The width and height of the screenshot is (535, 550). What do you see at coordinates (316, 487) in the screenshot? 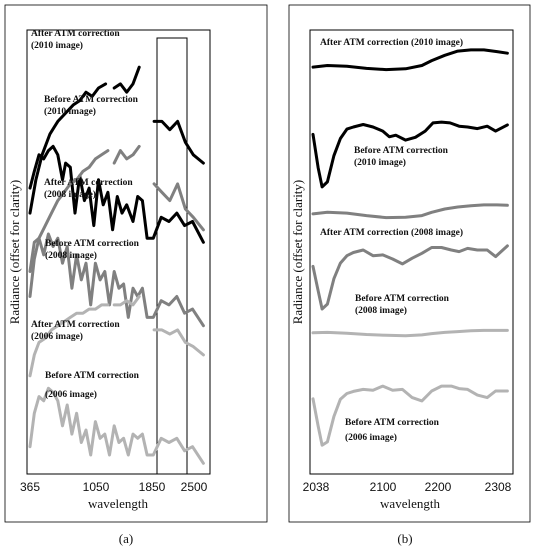
I see `x-tick-b-0: 2038` at bounding box center [316, 487].